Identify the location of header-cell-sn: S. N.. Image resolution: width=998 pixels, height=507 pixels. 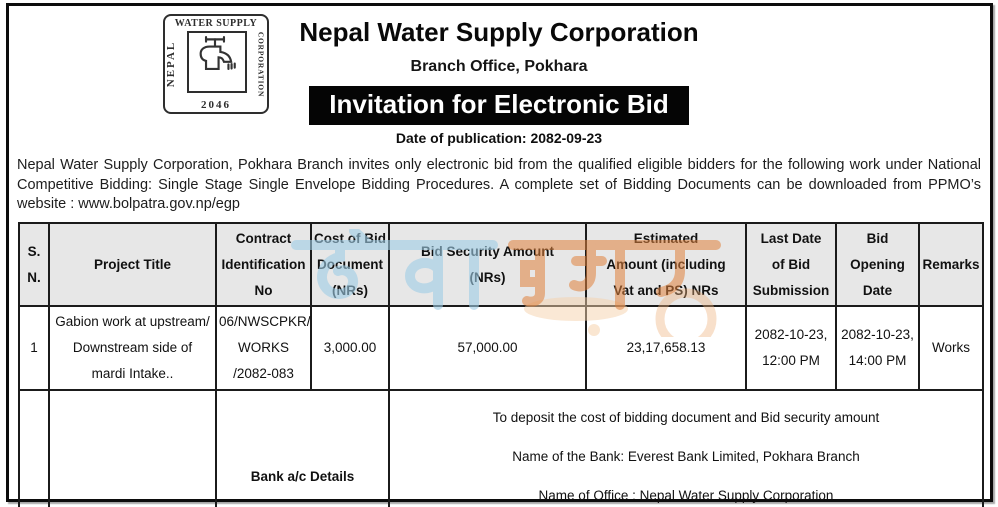
(34, 264).